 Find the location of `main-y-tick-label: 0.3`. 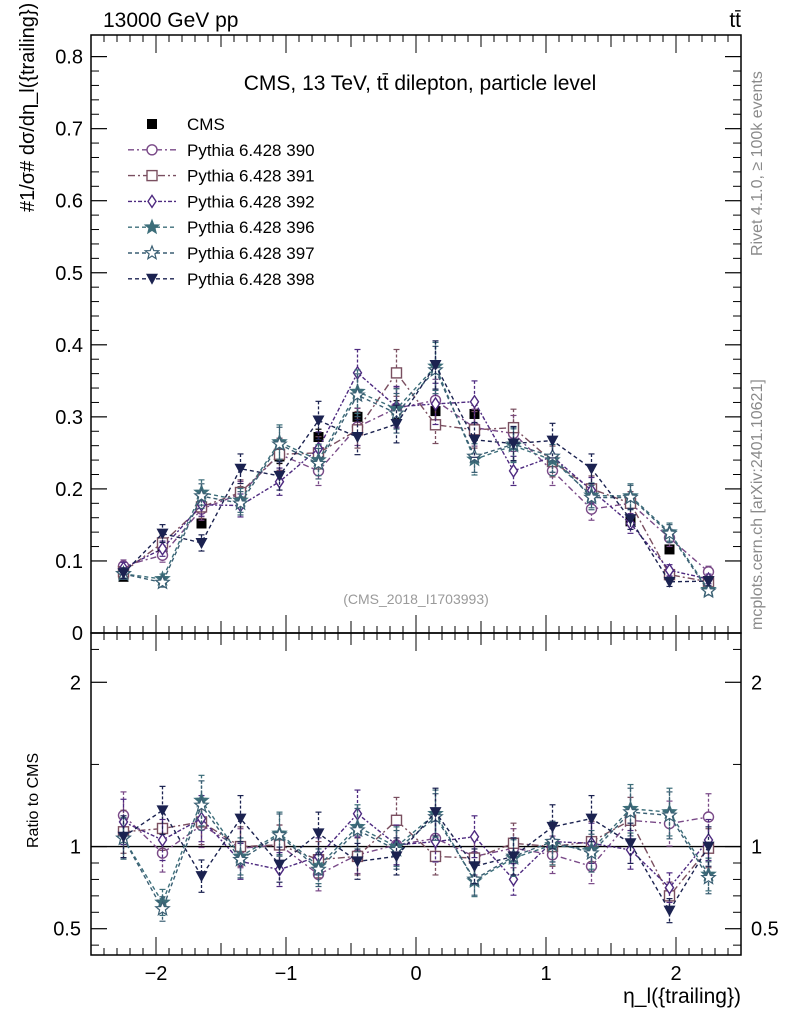

main-y-tick-label: 0.3 is located at coordinates (69, 418).